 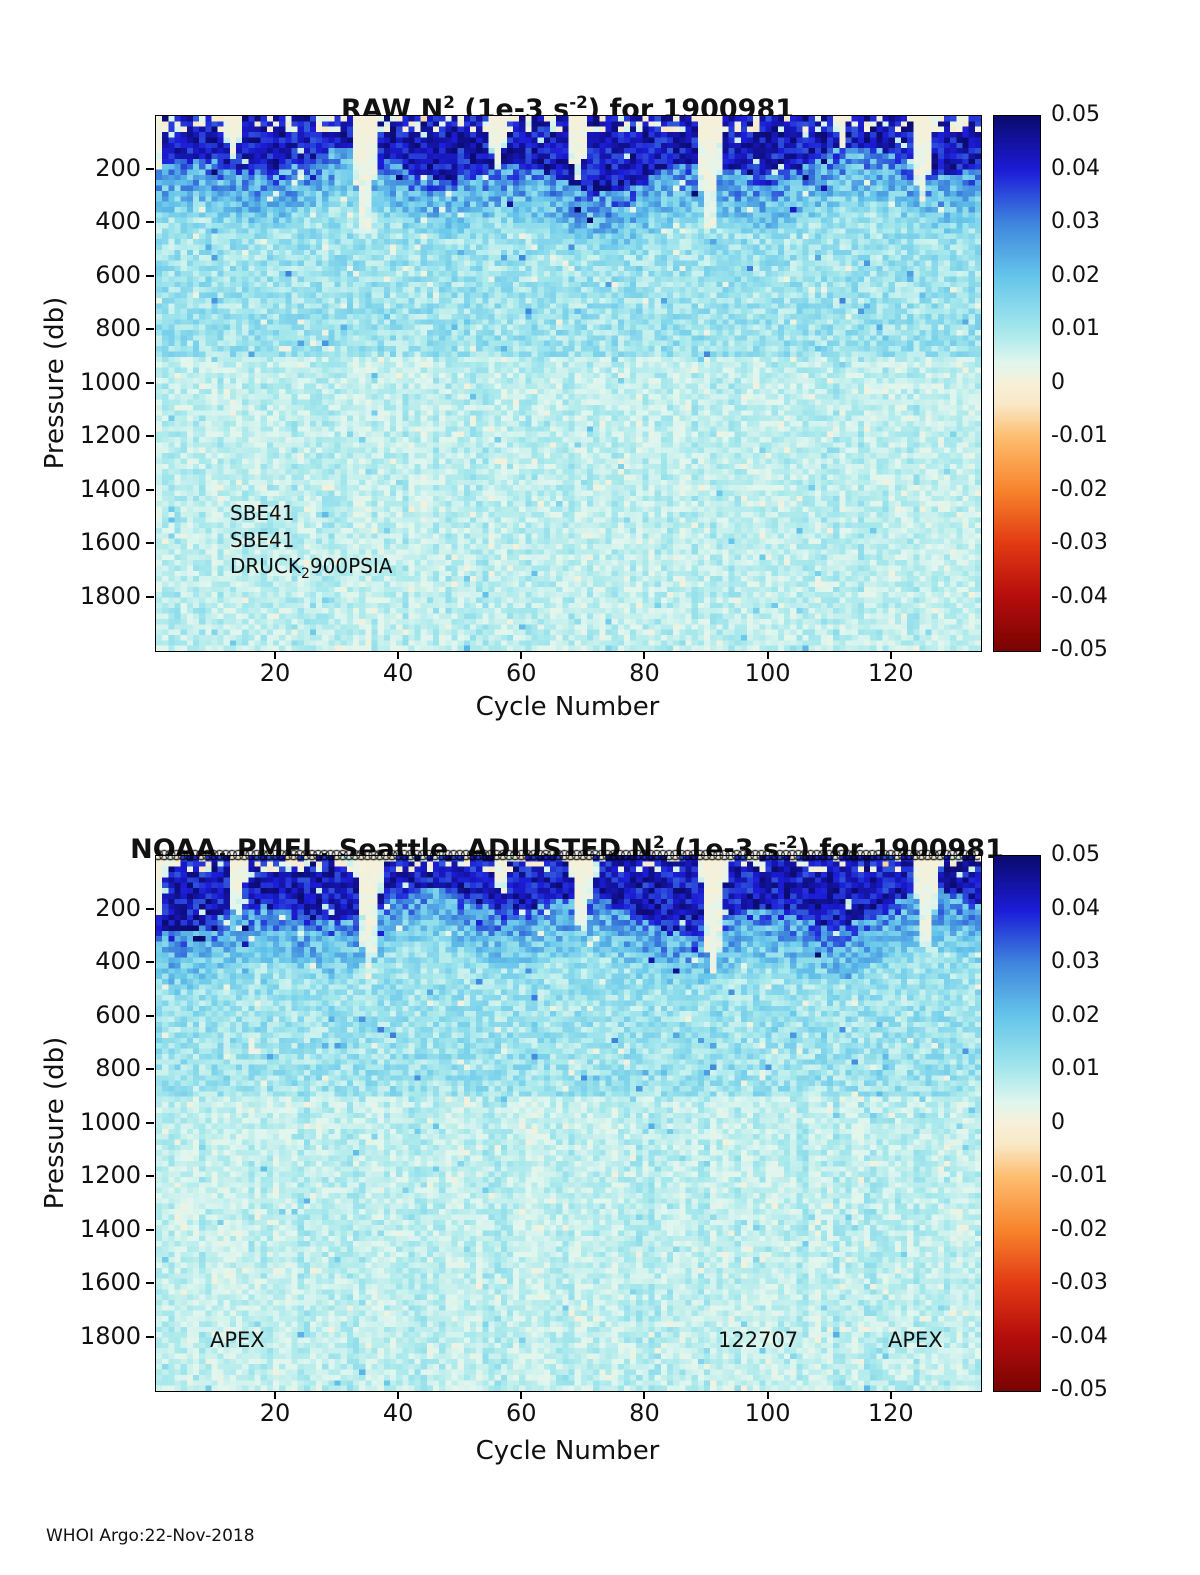 What do you see at coordinates (118, 274) in the screenshot?
I see `panel1-y-tick-label: 600` at bounding box center [118, 274].